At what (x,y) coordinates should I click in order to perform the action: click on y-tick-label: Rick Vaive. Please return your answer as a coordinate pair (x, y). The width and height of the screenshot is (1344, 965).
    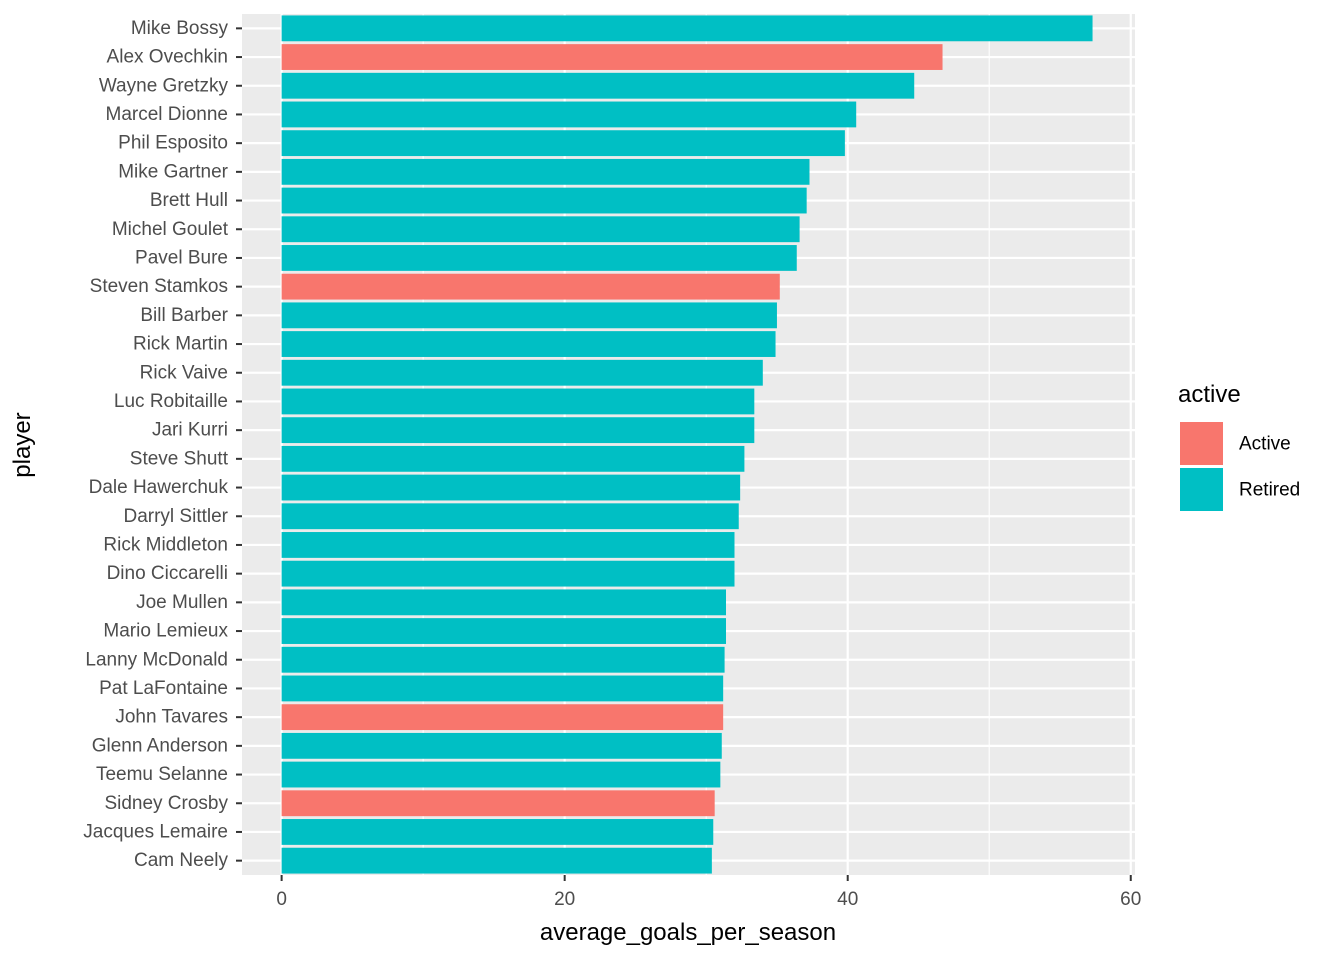
    Looking at the image, I should click on (184, 372).